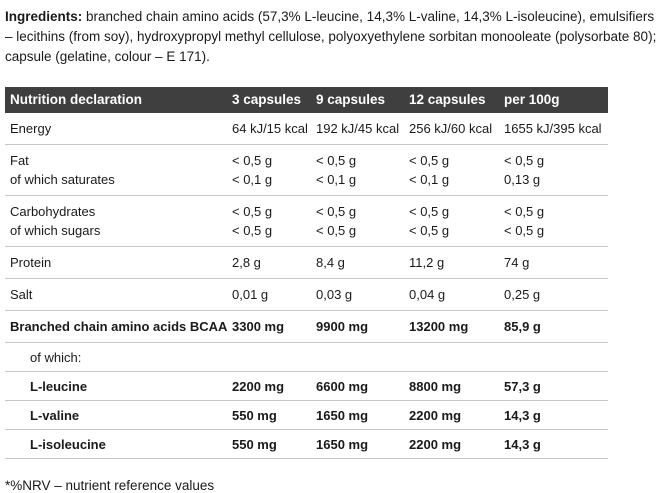 Image resolution: width=667 pixels, height=493 pixels. I want to click on row-label: Carbohydrates, so click(53, 211).